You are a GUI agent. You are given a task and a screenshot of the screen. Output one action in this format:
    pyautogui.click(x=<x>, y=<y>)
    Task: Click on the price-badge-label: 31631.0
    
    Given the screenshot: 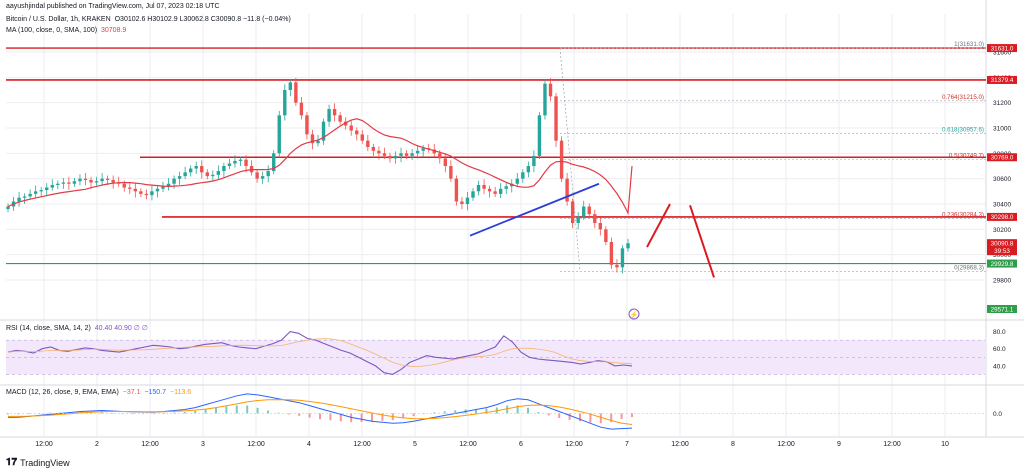 What is the action you would take?
    pyautogui.click(x=1002, y=48)
    